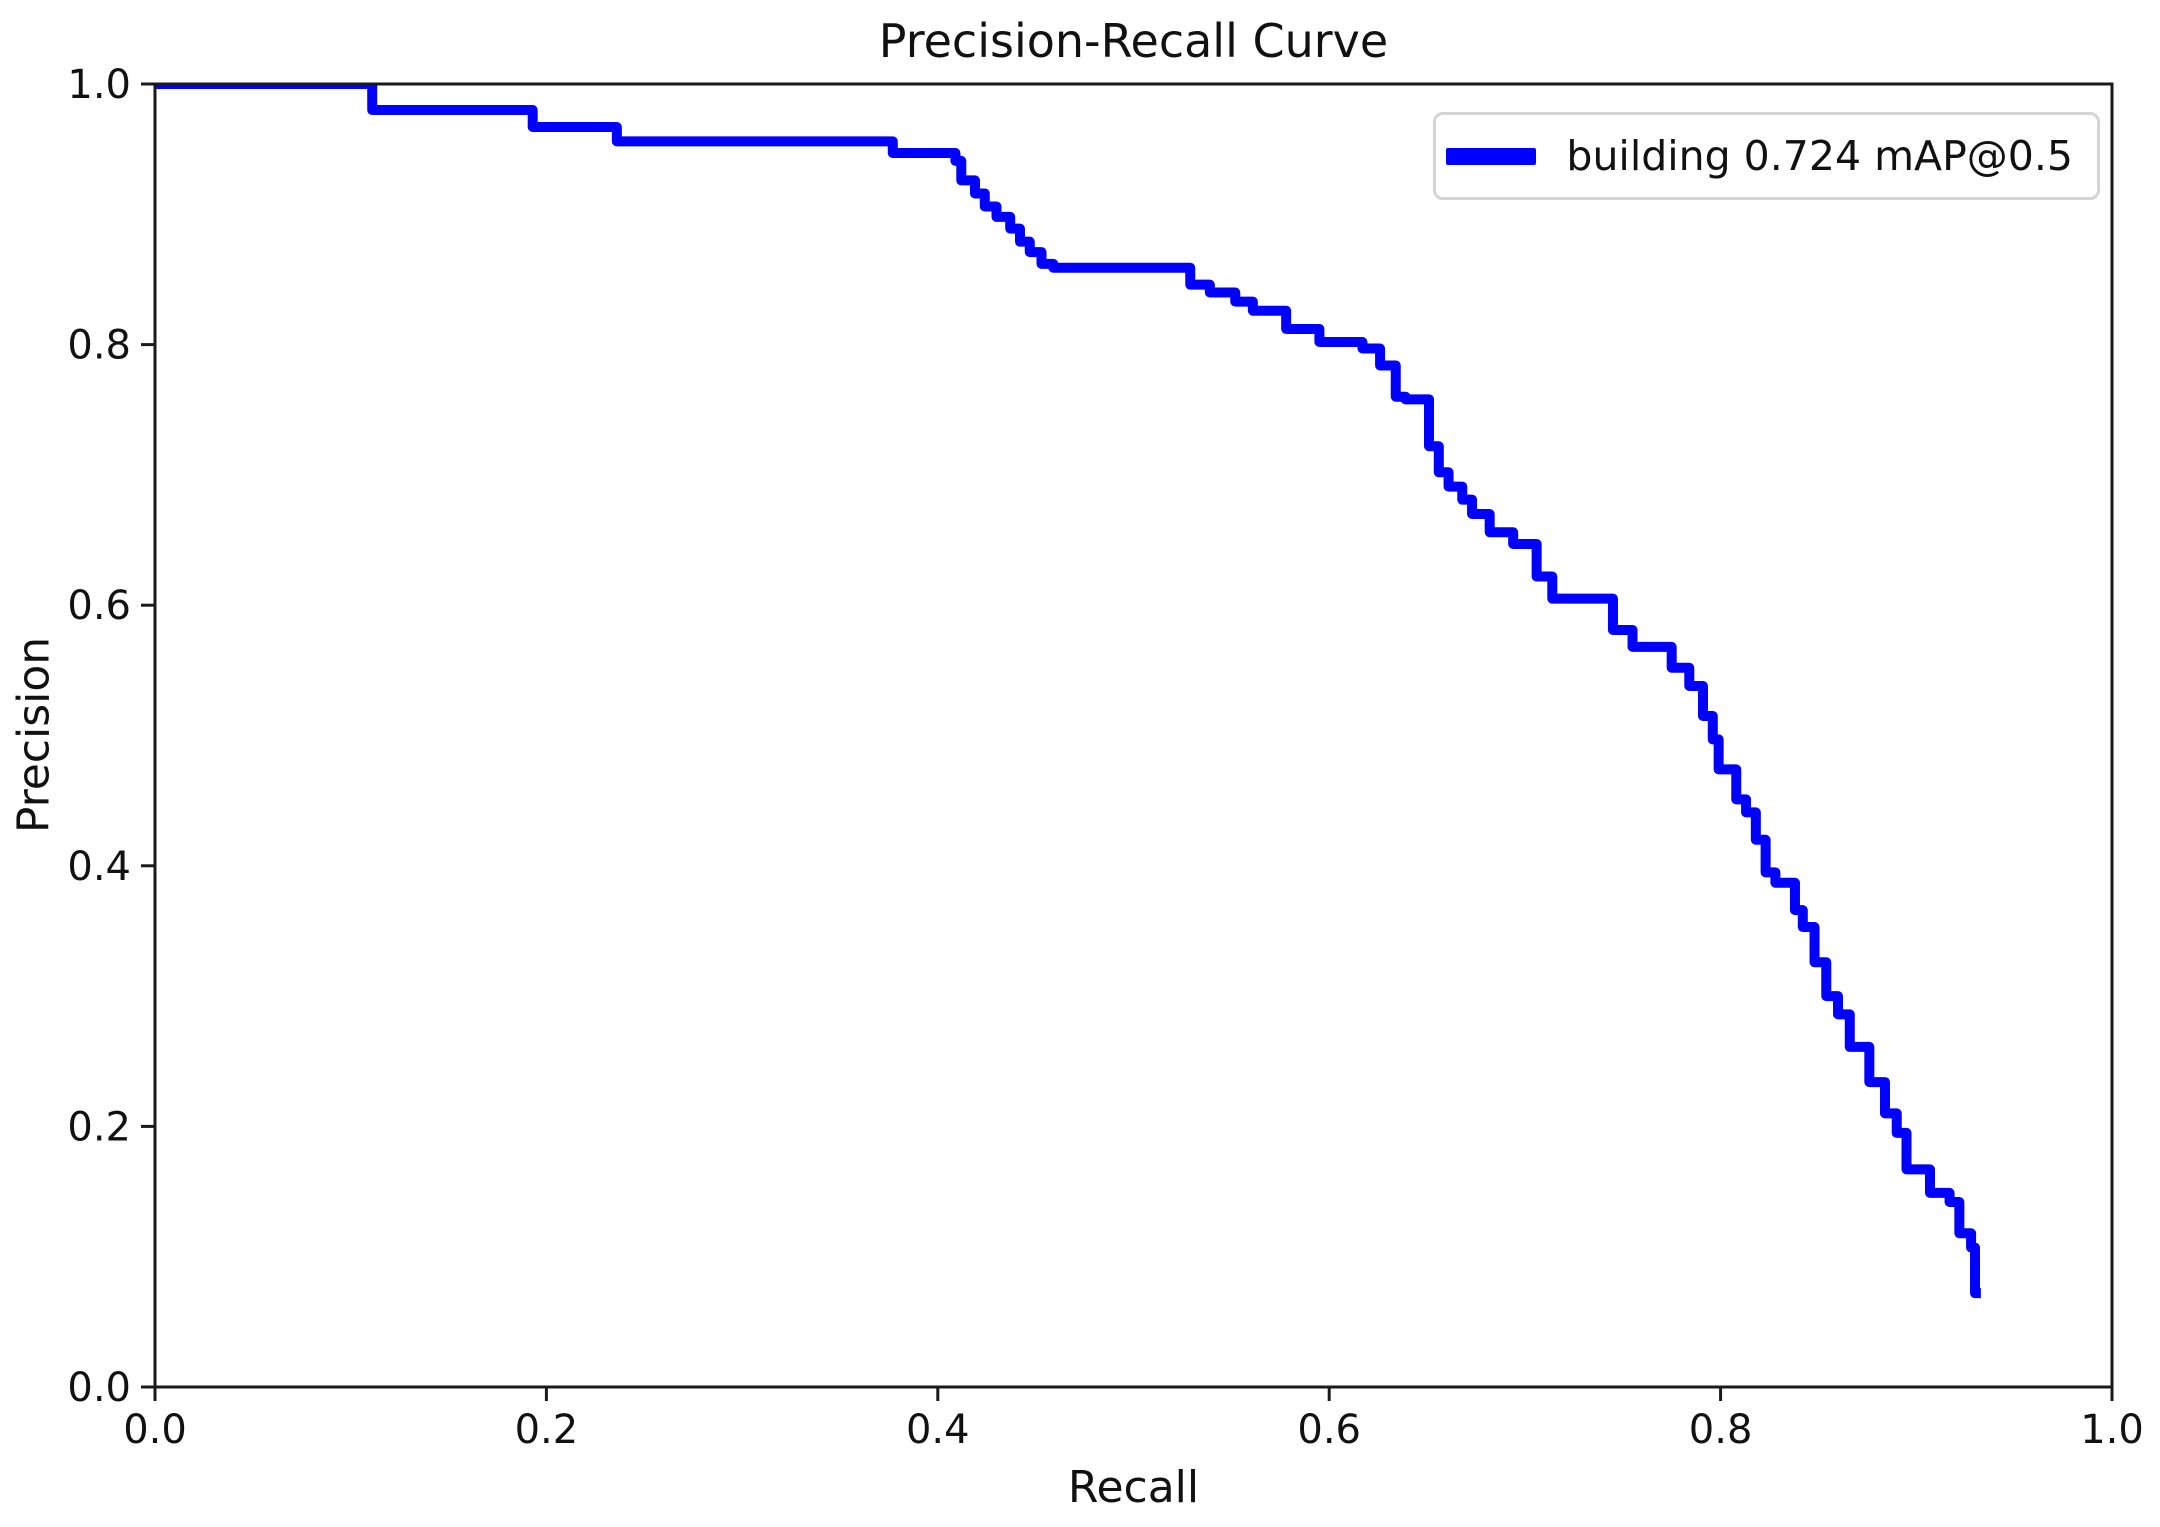  I want to click on y-tick-label: 0.2, so click(99, 1127).